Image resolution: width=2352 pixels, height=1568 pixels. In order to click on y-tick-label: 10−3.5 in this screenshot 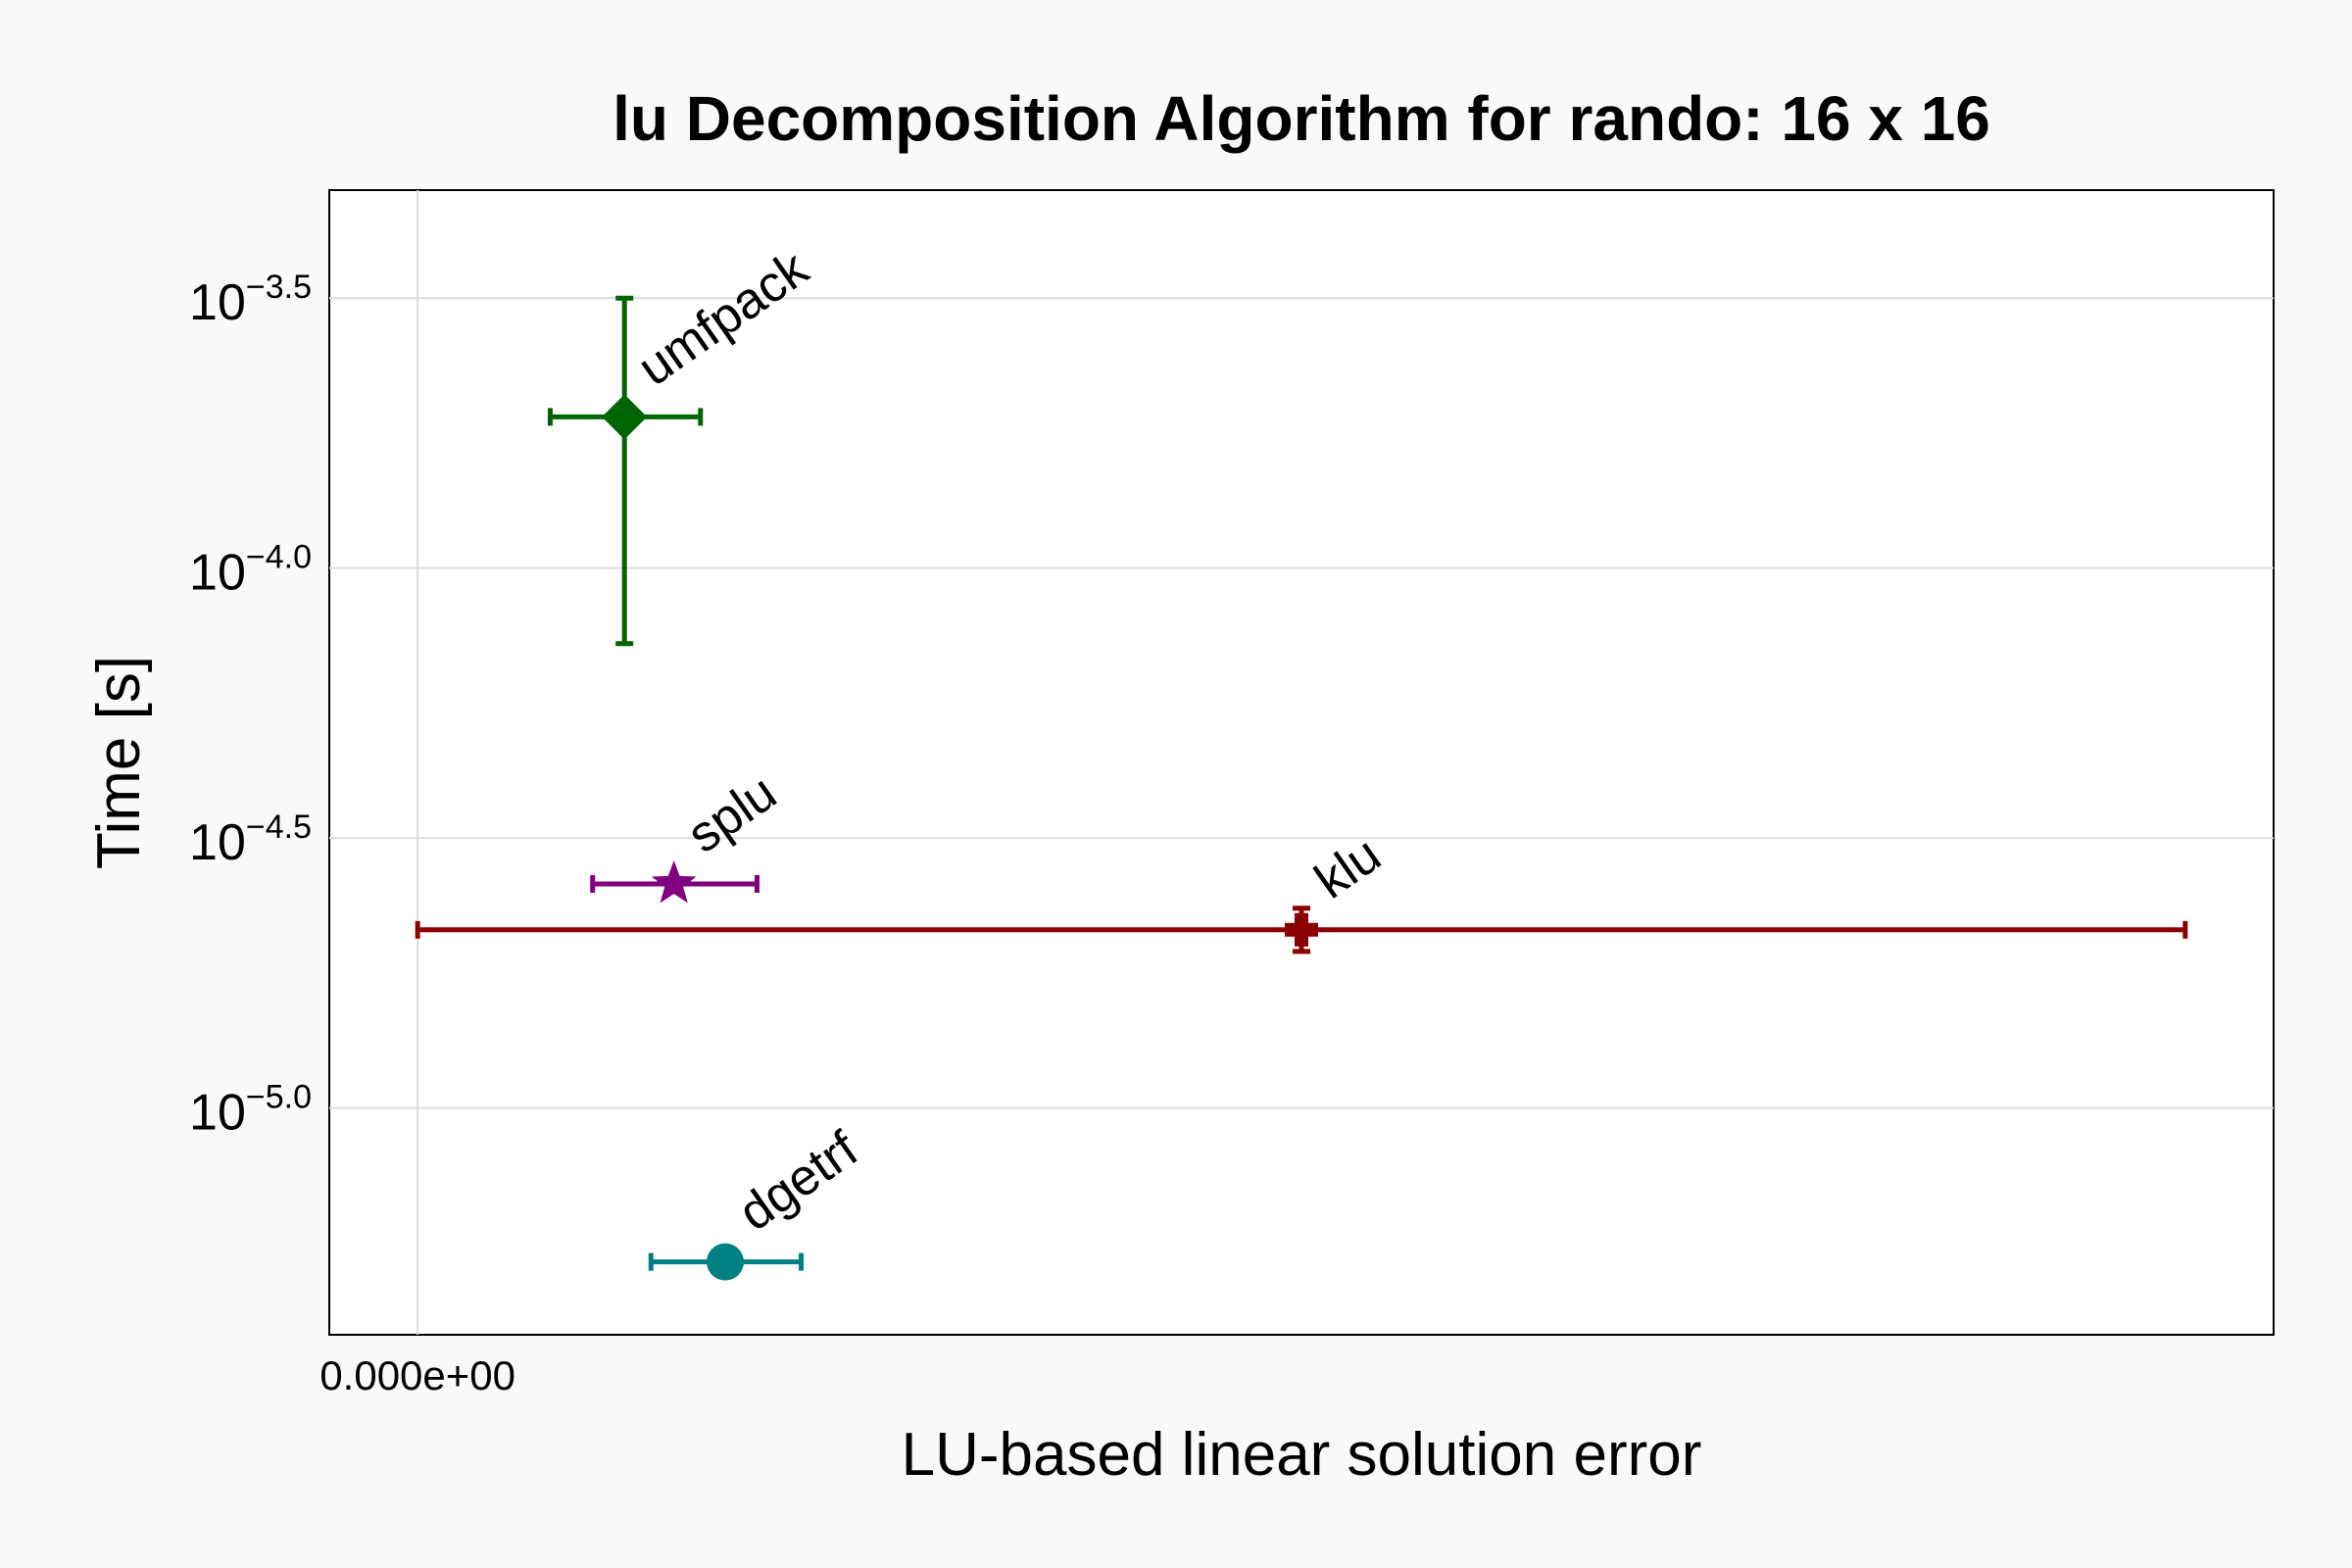, I will do `click(250, 300)`.